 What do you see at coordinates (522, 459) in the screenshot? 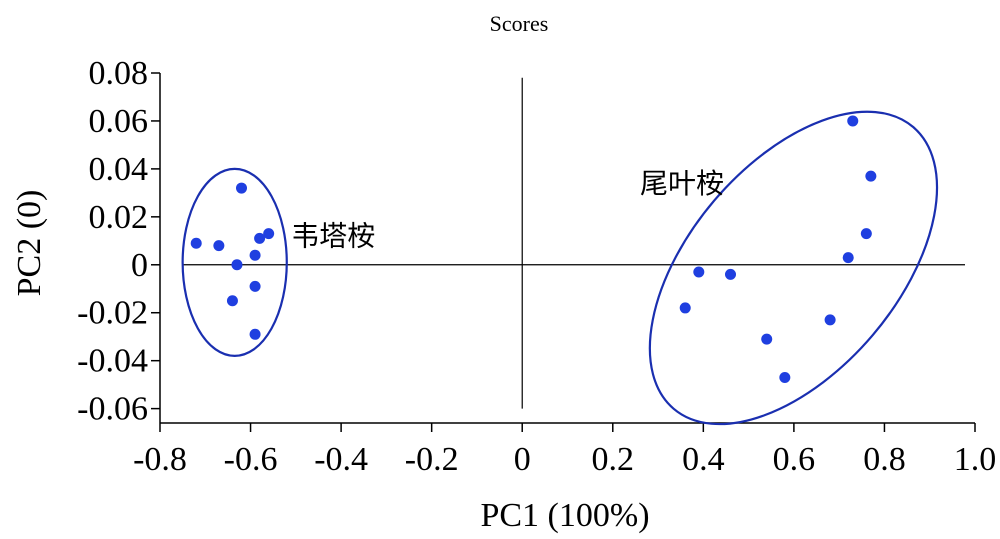
I see `x-tick-label: 0` at bounding box center [522, 459].